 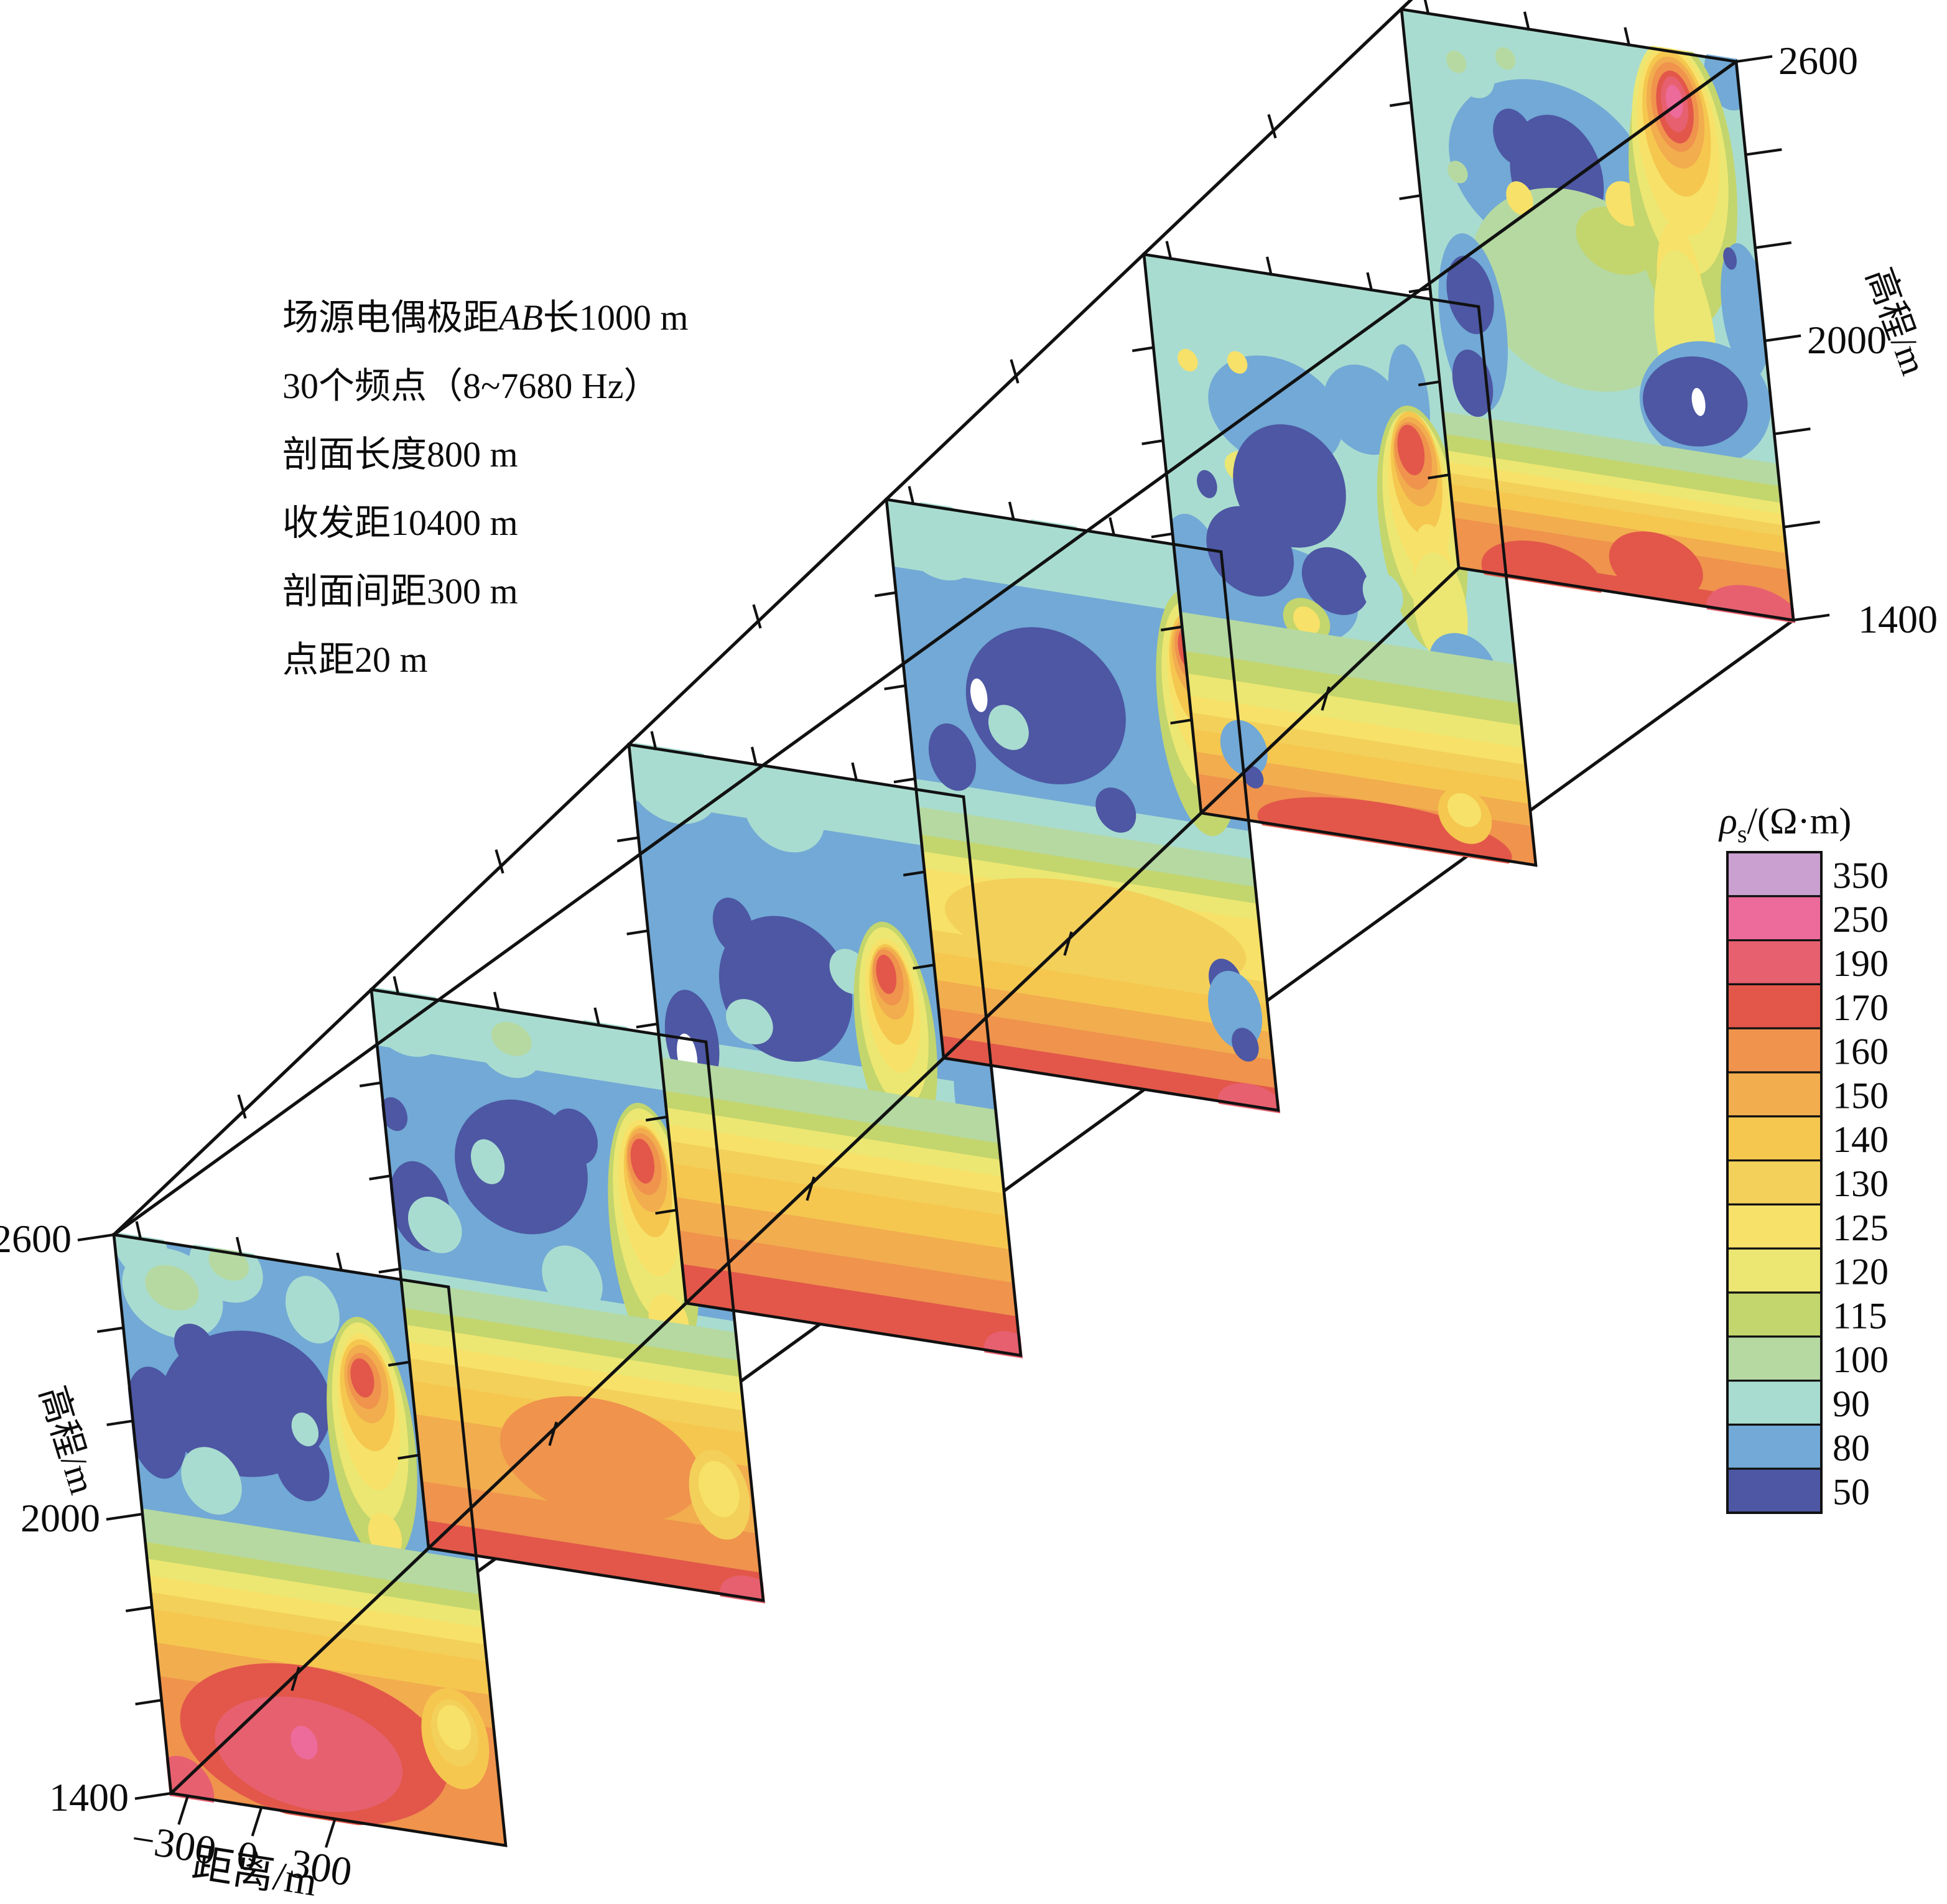 I want to click on section-5-clip, so click(x=1340, y=561).